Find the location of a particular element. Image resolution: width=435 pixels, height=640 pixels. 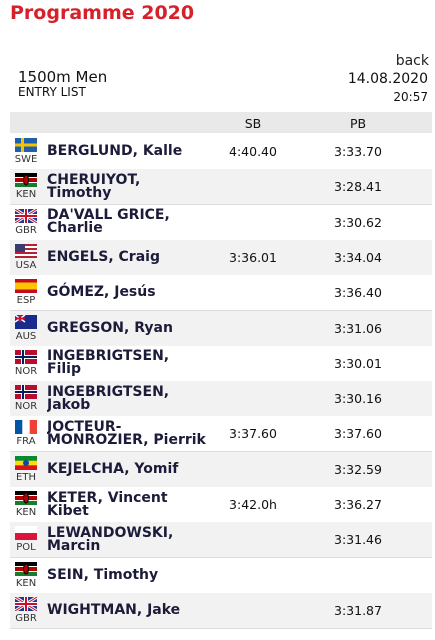

athlete-name: INGEBRIGTSEN, Jakob is located at coordinates (108, 398).